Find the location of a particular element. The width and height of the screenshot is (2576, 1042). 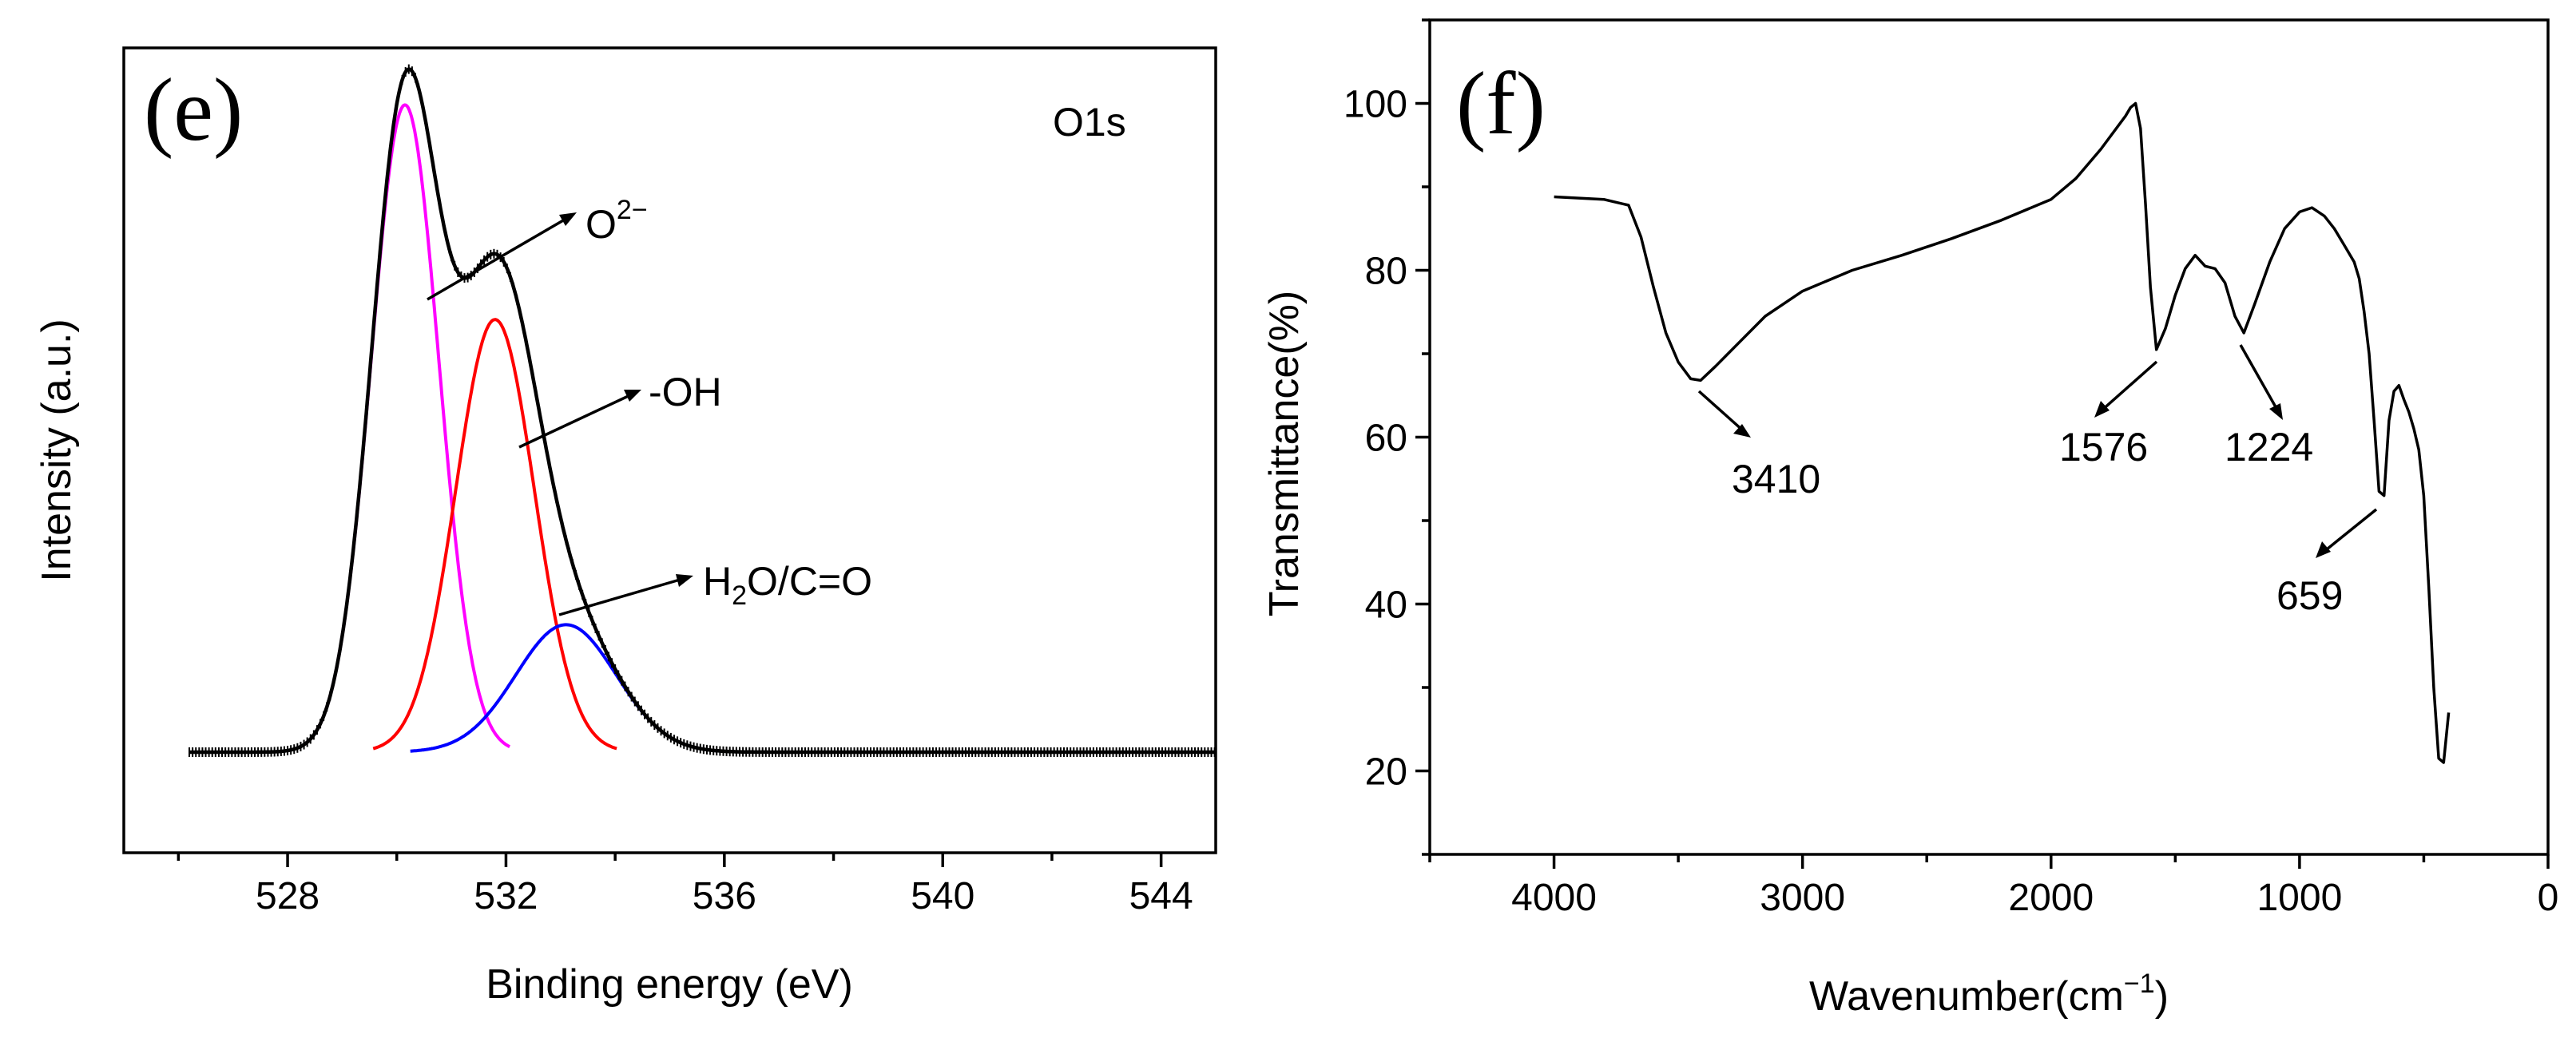

oh-component-curve is located at coordinates (494, 534).